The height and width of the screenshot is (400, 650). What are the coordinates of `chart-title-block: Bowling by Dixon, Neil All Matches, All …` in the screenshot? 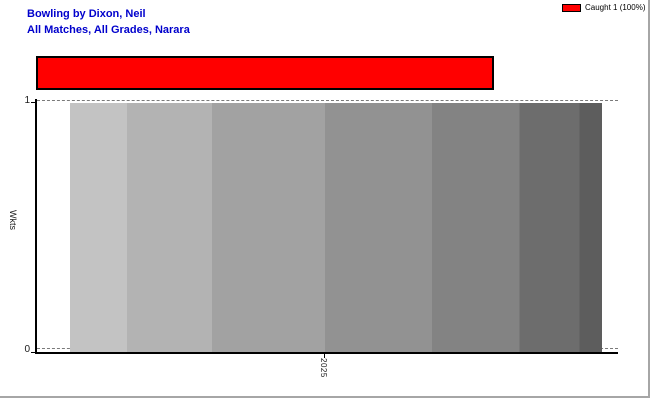 It's located at (108, 22).